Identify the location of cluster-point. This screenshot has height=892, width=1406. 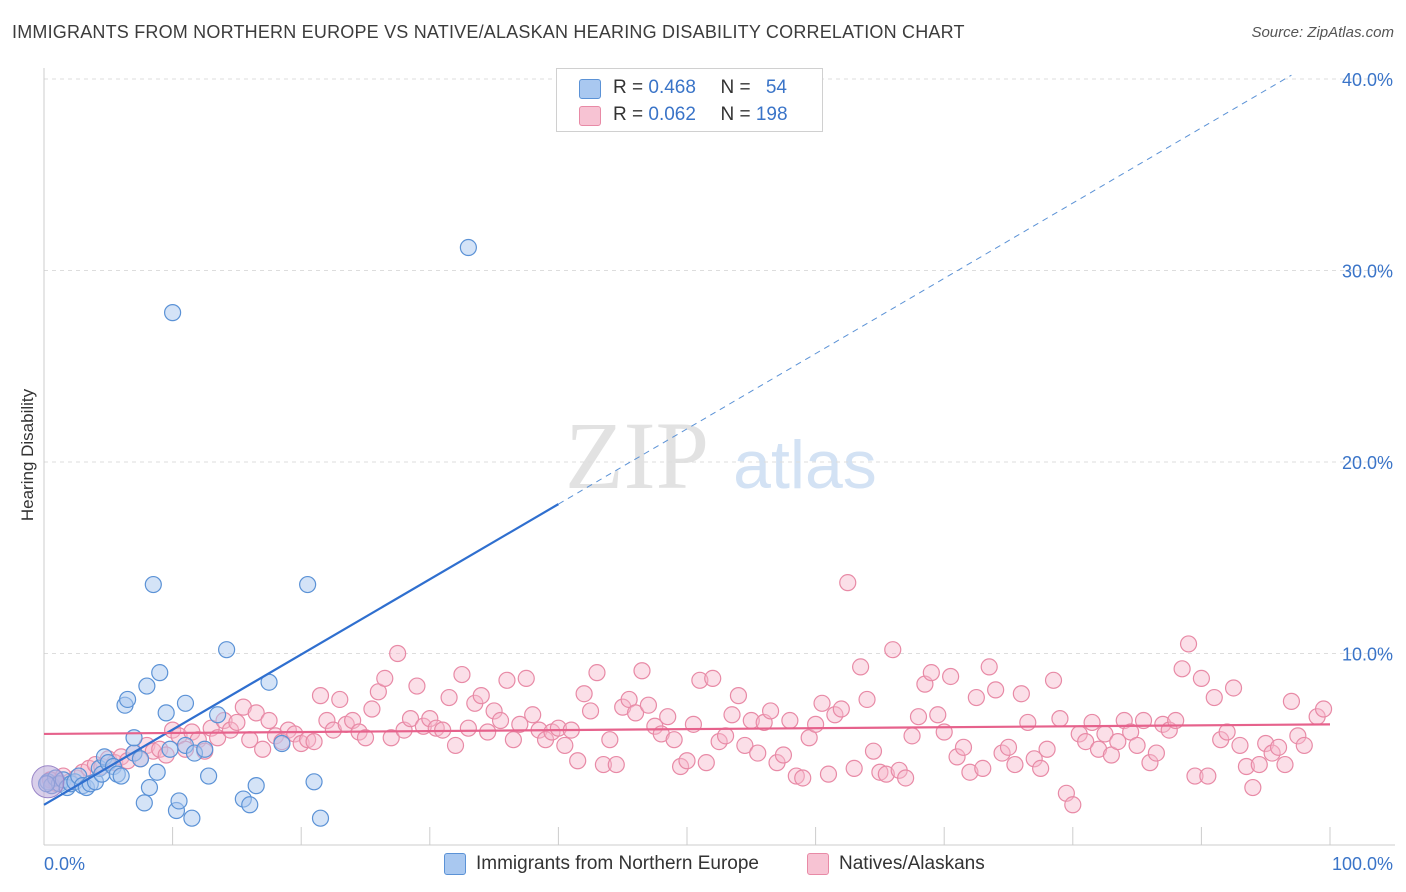
(48, 782).